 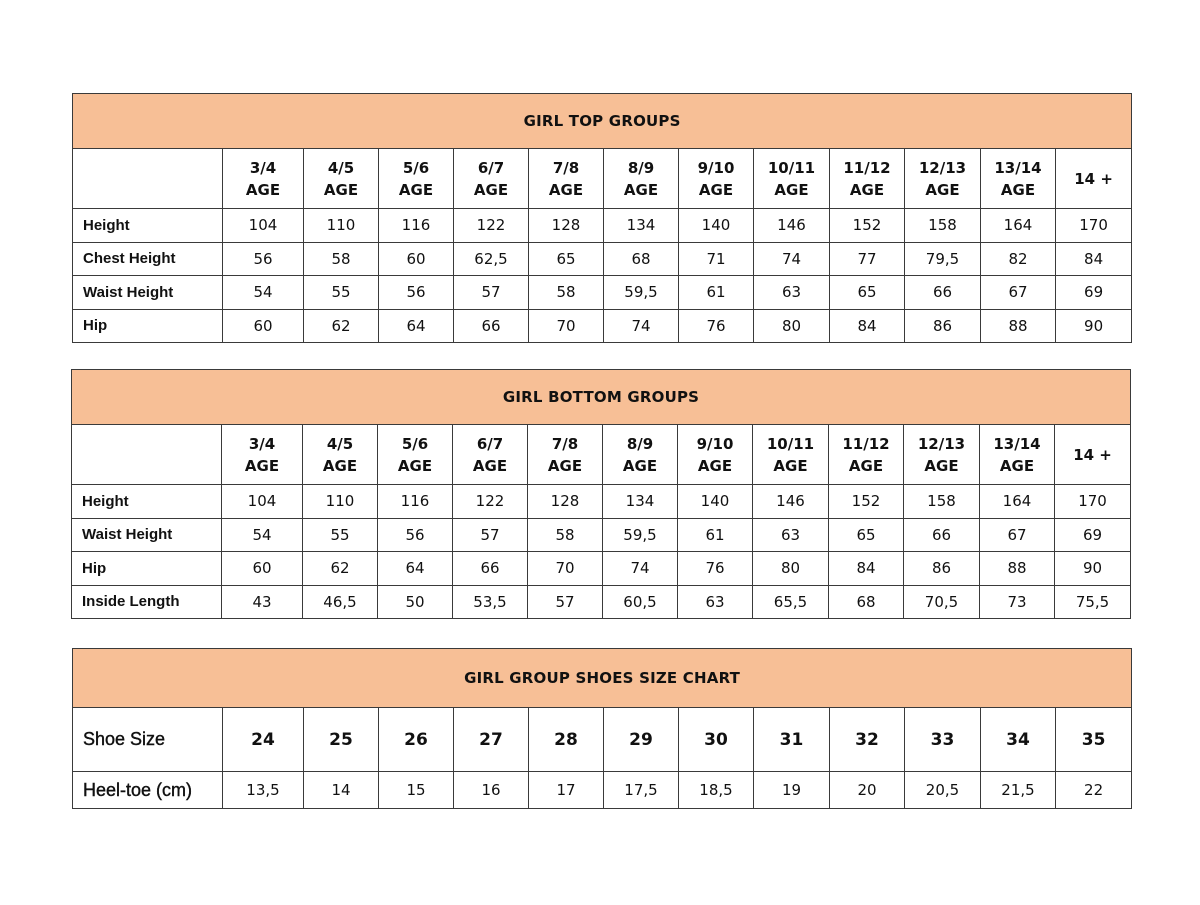 I want to click on measurement-cell: 69, so click(x=1092, y=534).